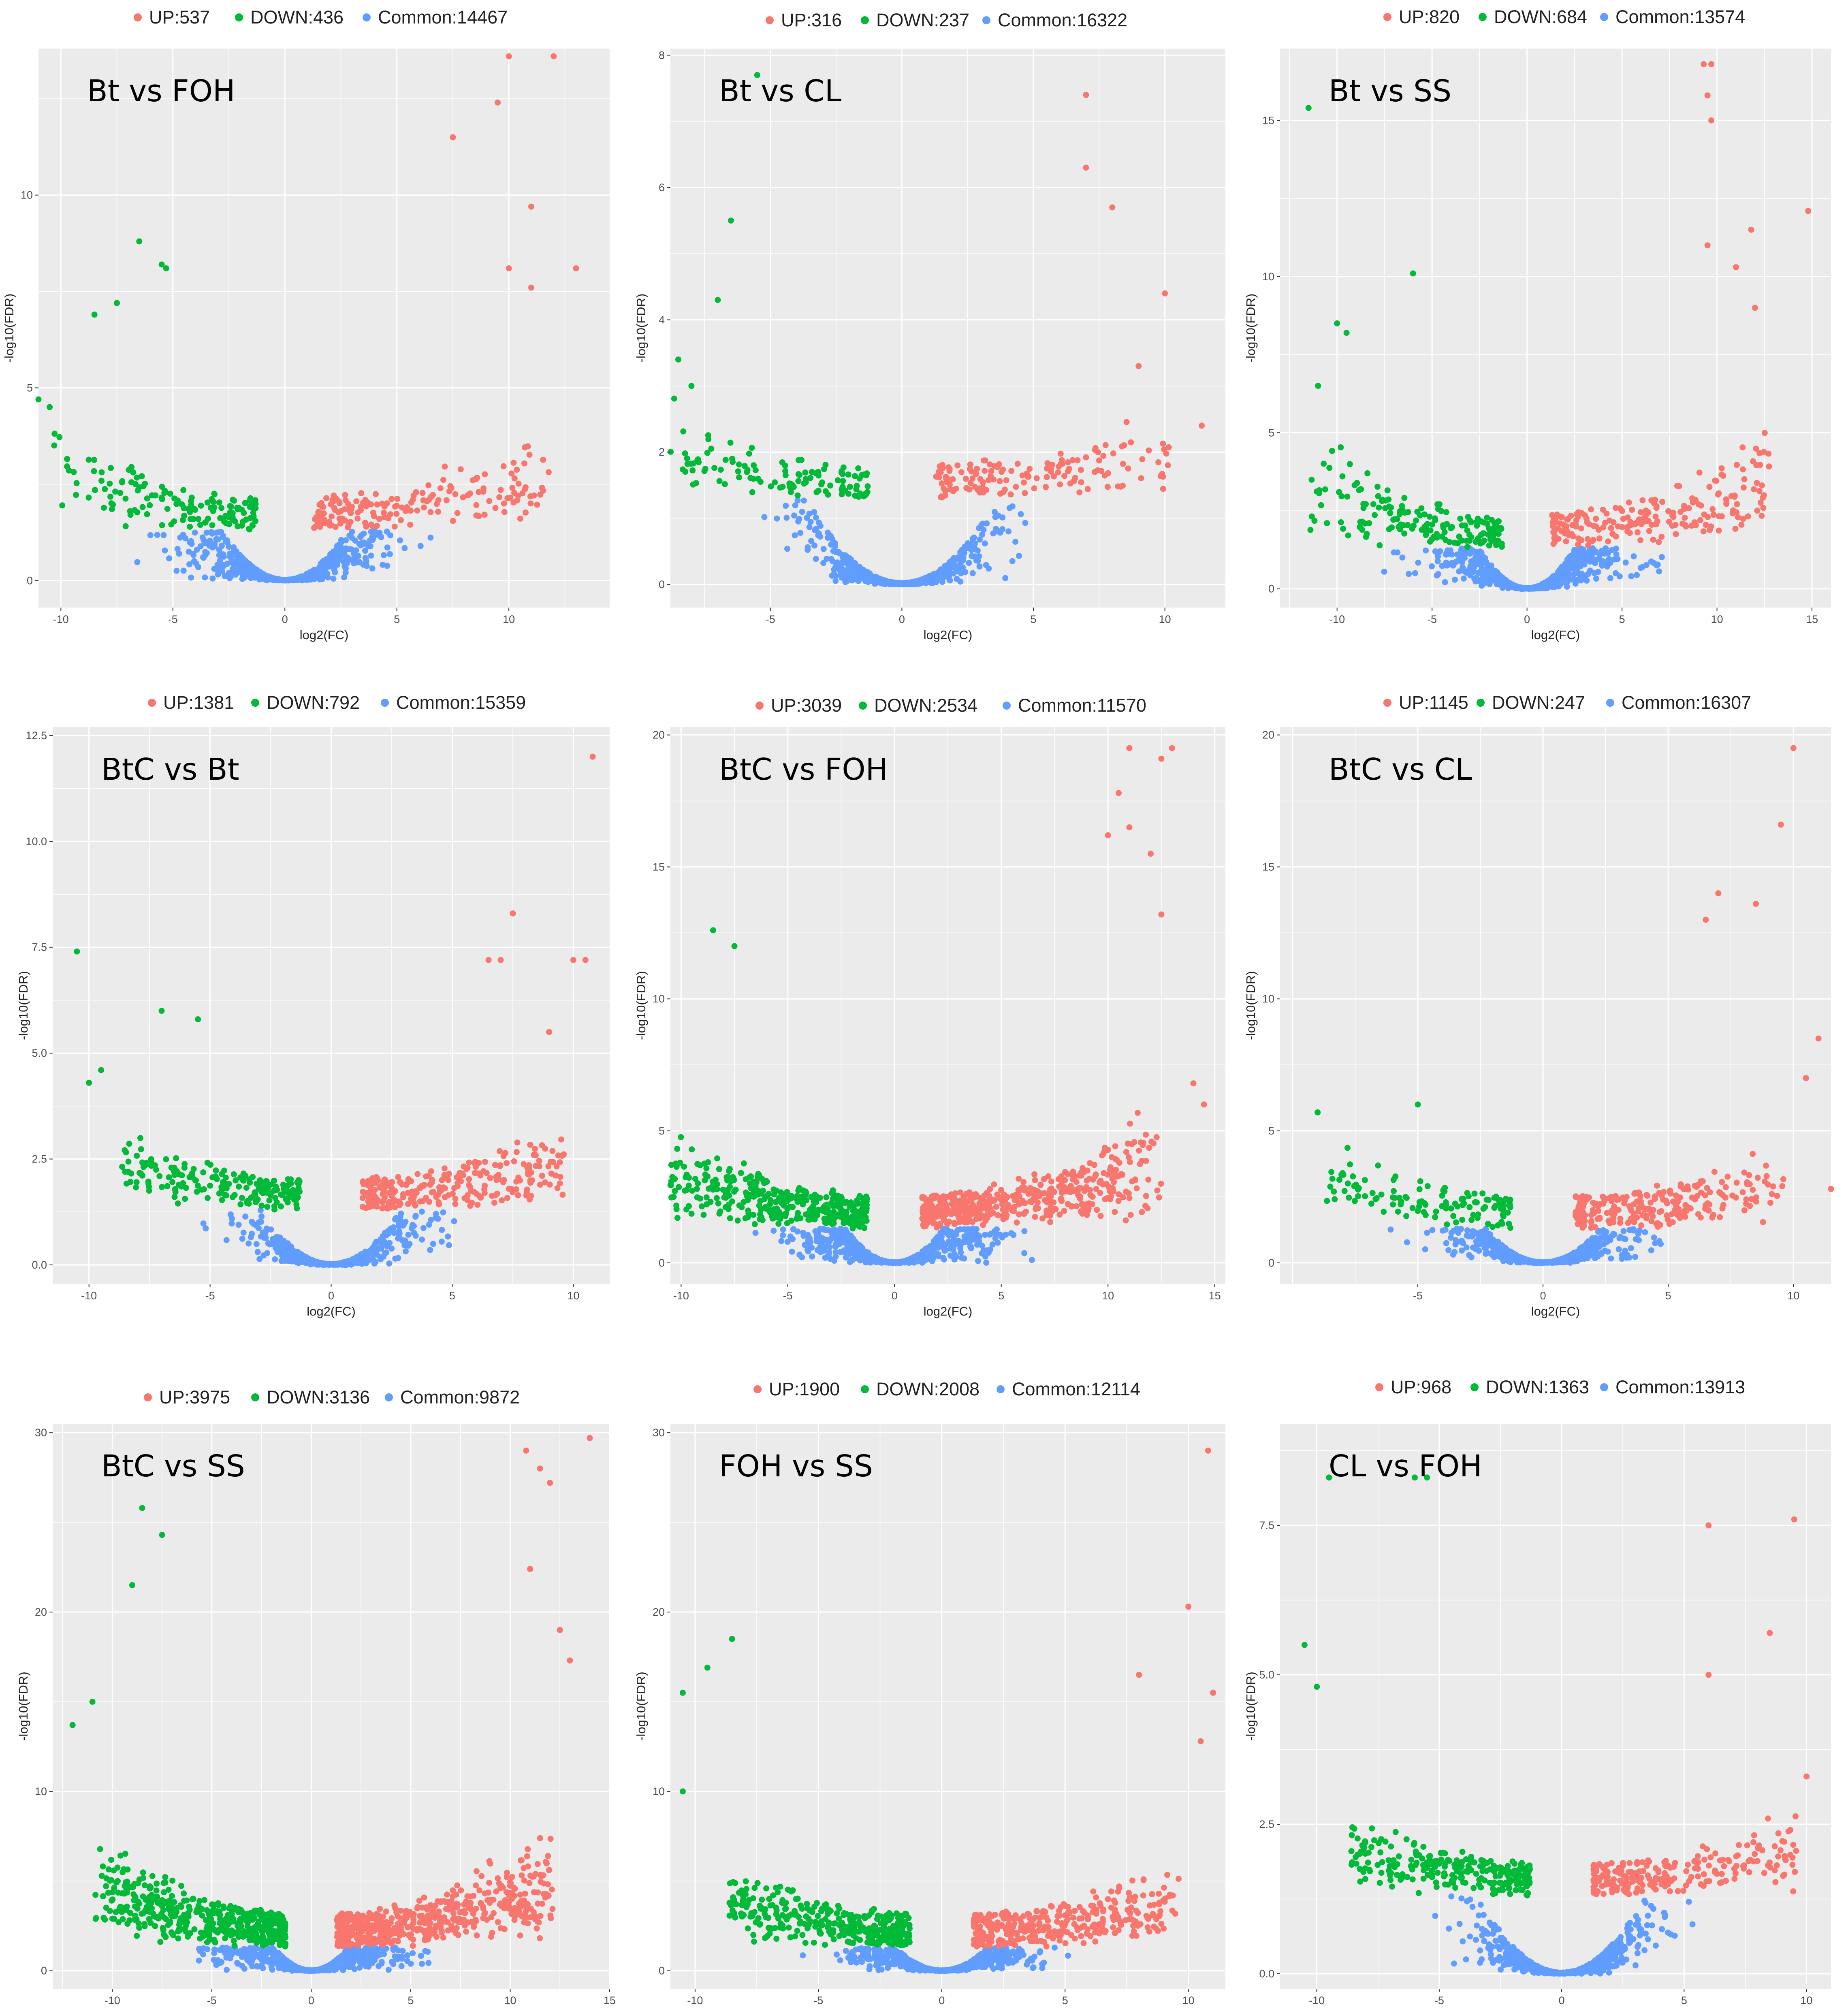 The height and width of the screenshot is (2011, 1848). I want to click on y-tick-label: 10, so click(1268, 277).